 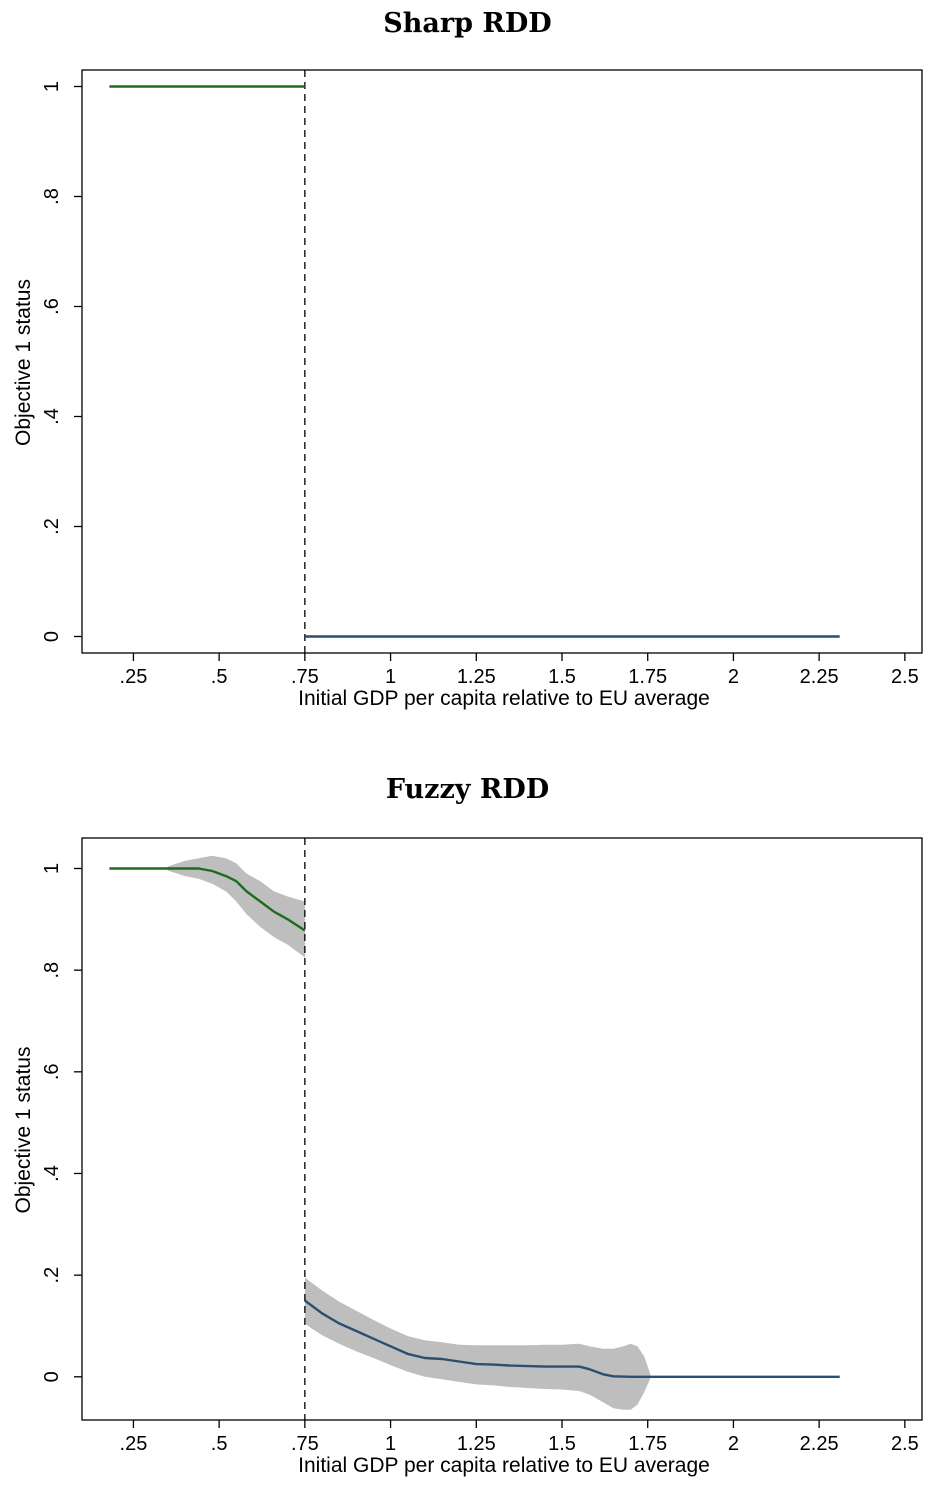 I want to click on chart-title-fuzzy: Fuzzy RDD, so click(x=467, y=789).